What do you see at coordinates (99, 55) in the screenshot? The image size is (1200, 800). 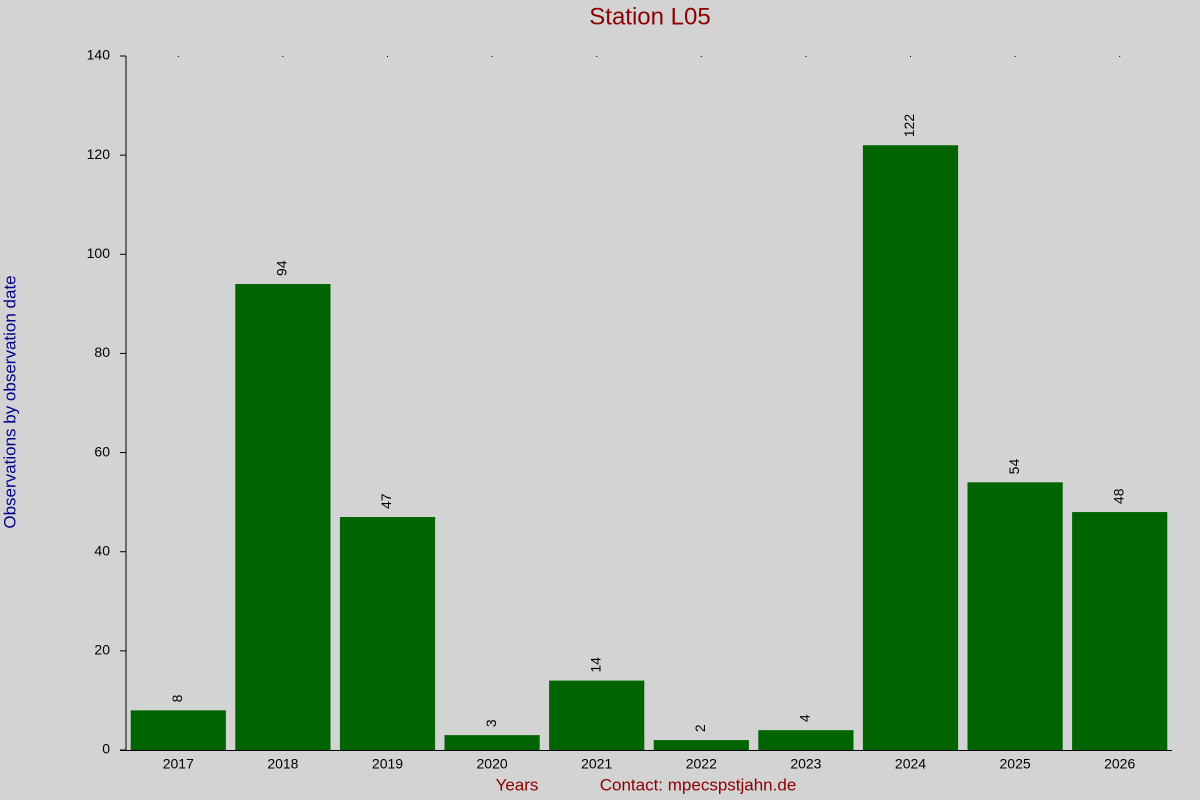 I see `y-tick-label: 140` at bounding box center [99, 55].